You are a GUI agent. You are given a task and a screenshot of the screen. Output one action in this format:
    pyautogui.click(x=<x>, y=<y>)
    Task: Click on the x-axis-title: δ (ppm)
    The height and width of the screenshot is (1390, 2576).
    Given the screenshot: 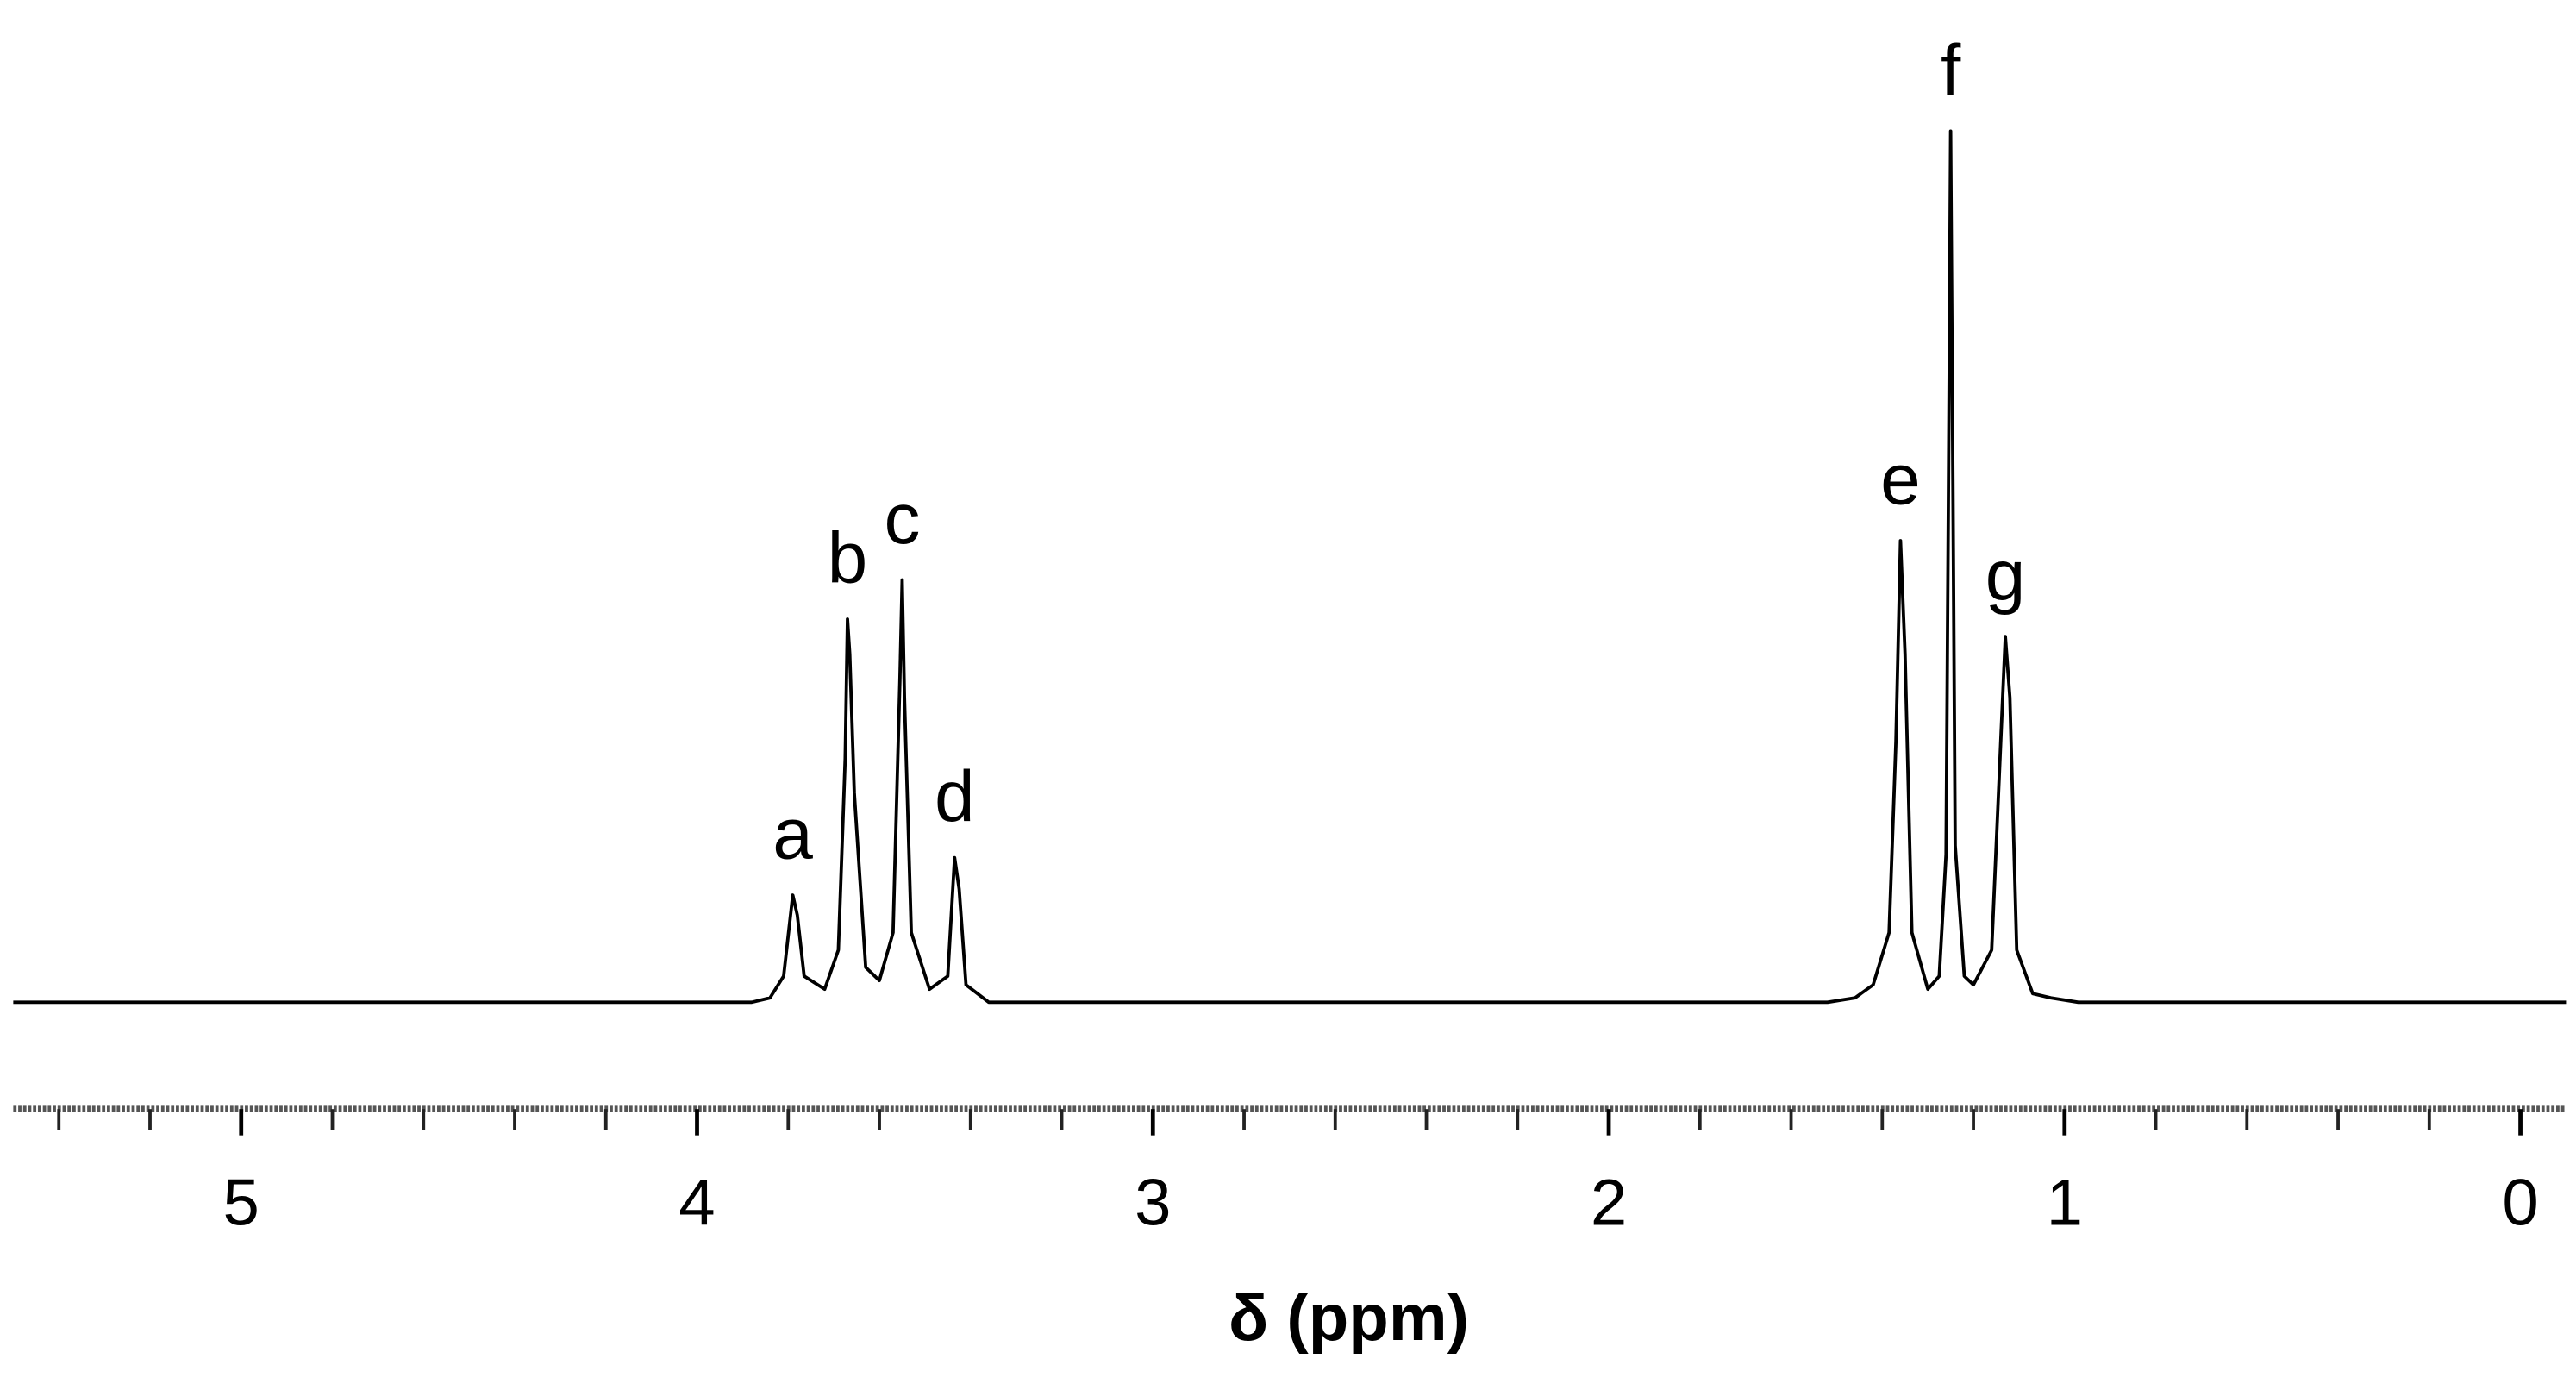 What is the action you would take?
    pyautogui.click(x=1349, y=1318)
    